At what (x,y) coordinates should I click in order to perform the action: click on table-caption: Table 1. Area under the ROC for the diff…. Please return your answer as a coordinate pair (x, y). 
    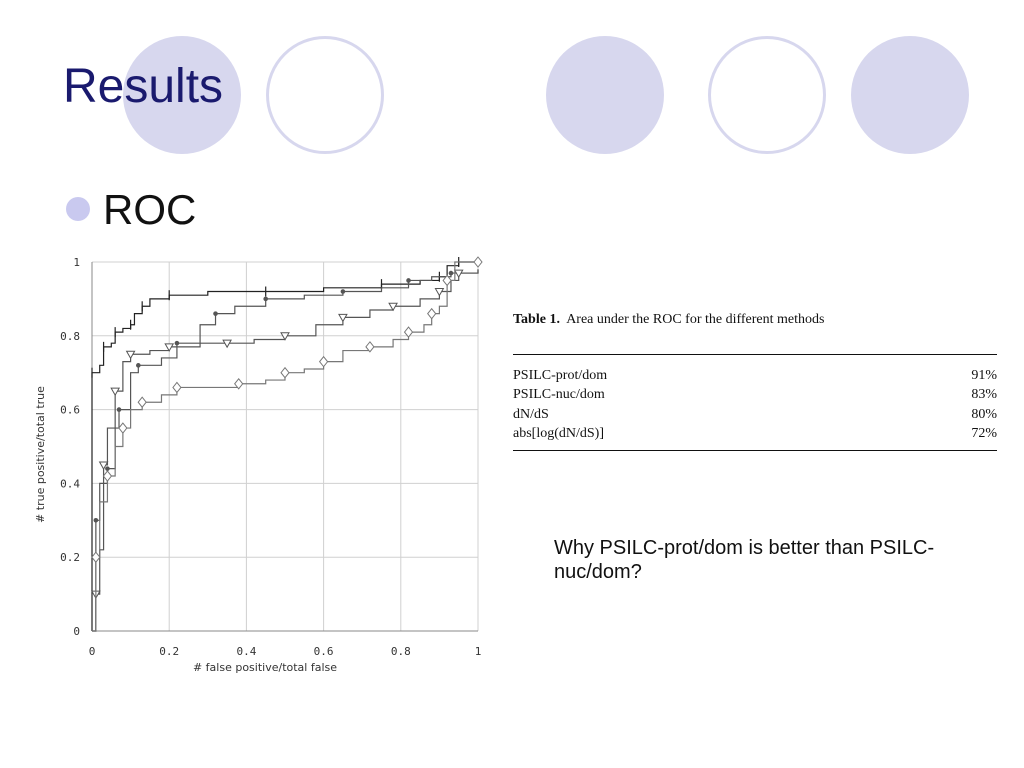
    Looking at the image, I should click on (755, 320).